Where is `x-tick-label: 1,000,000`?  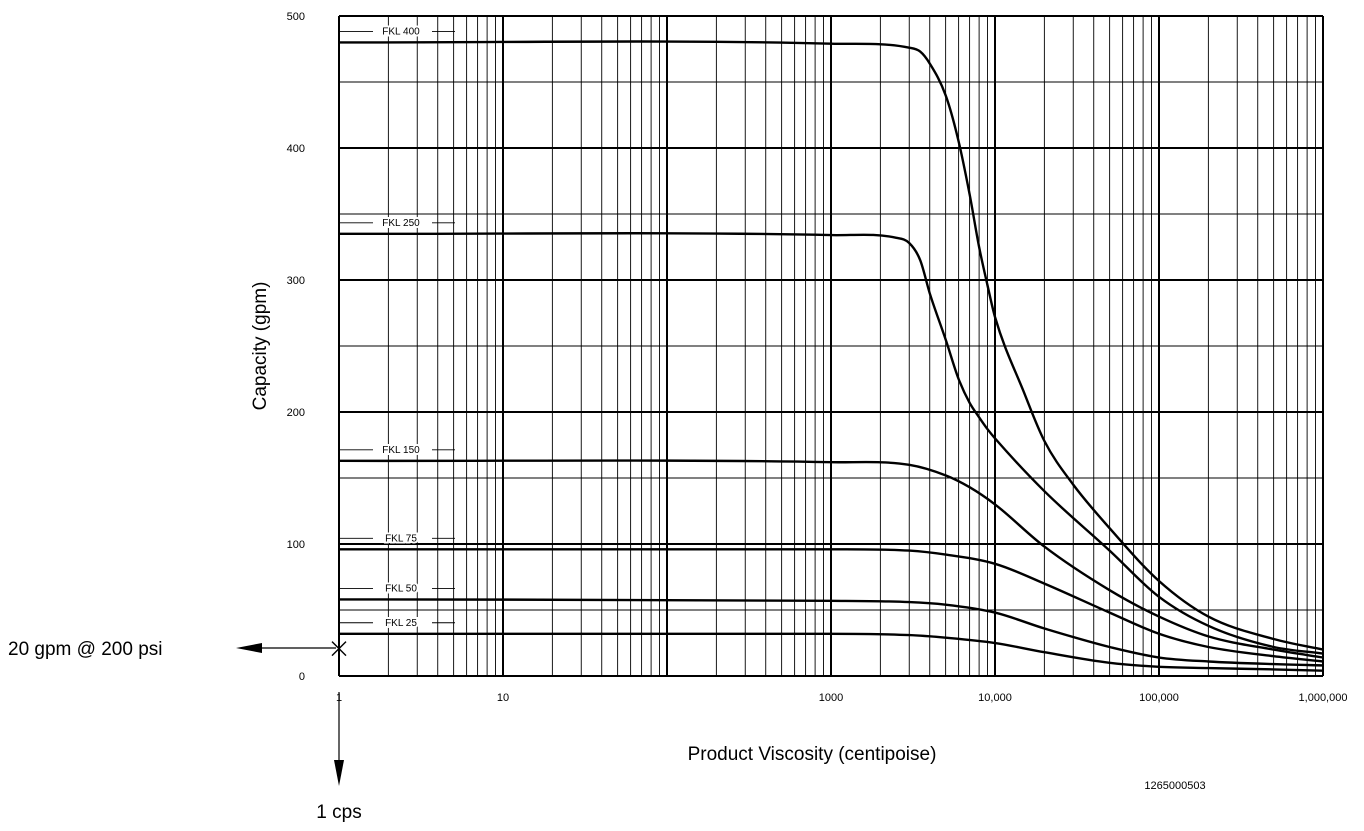 x-tick-label: 1,000,000 is located at coordinates (1323, 698).